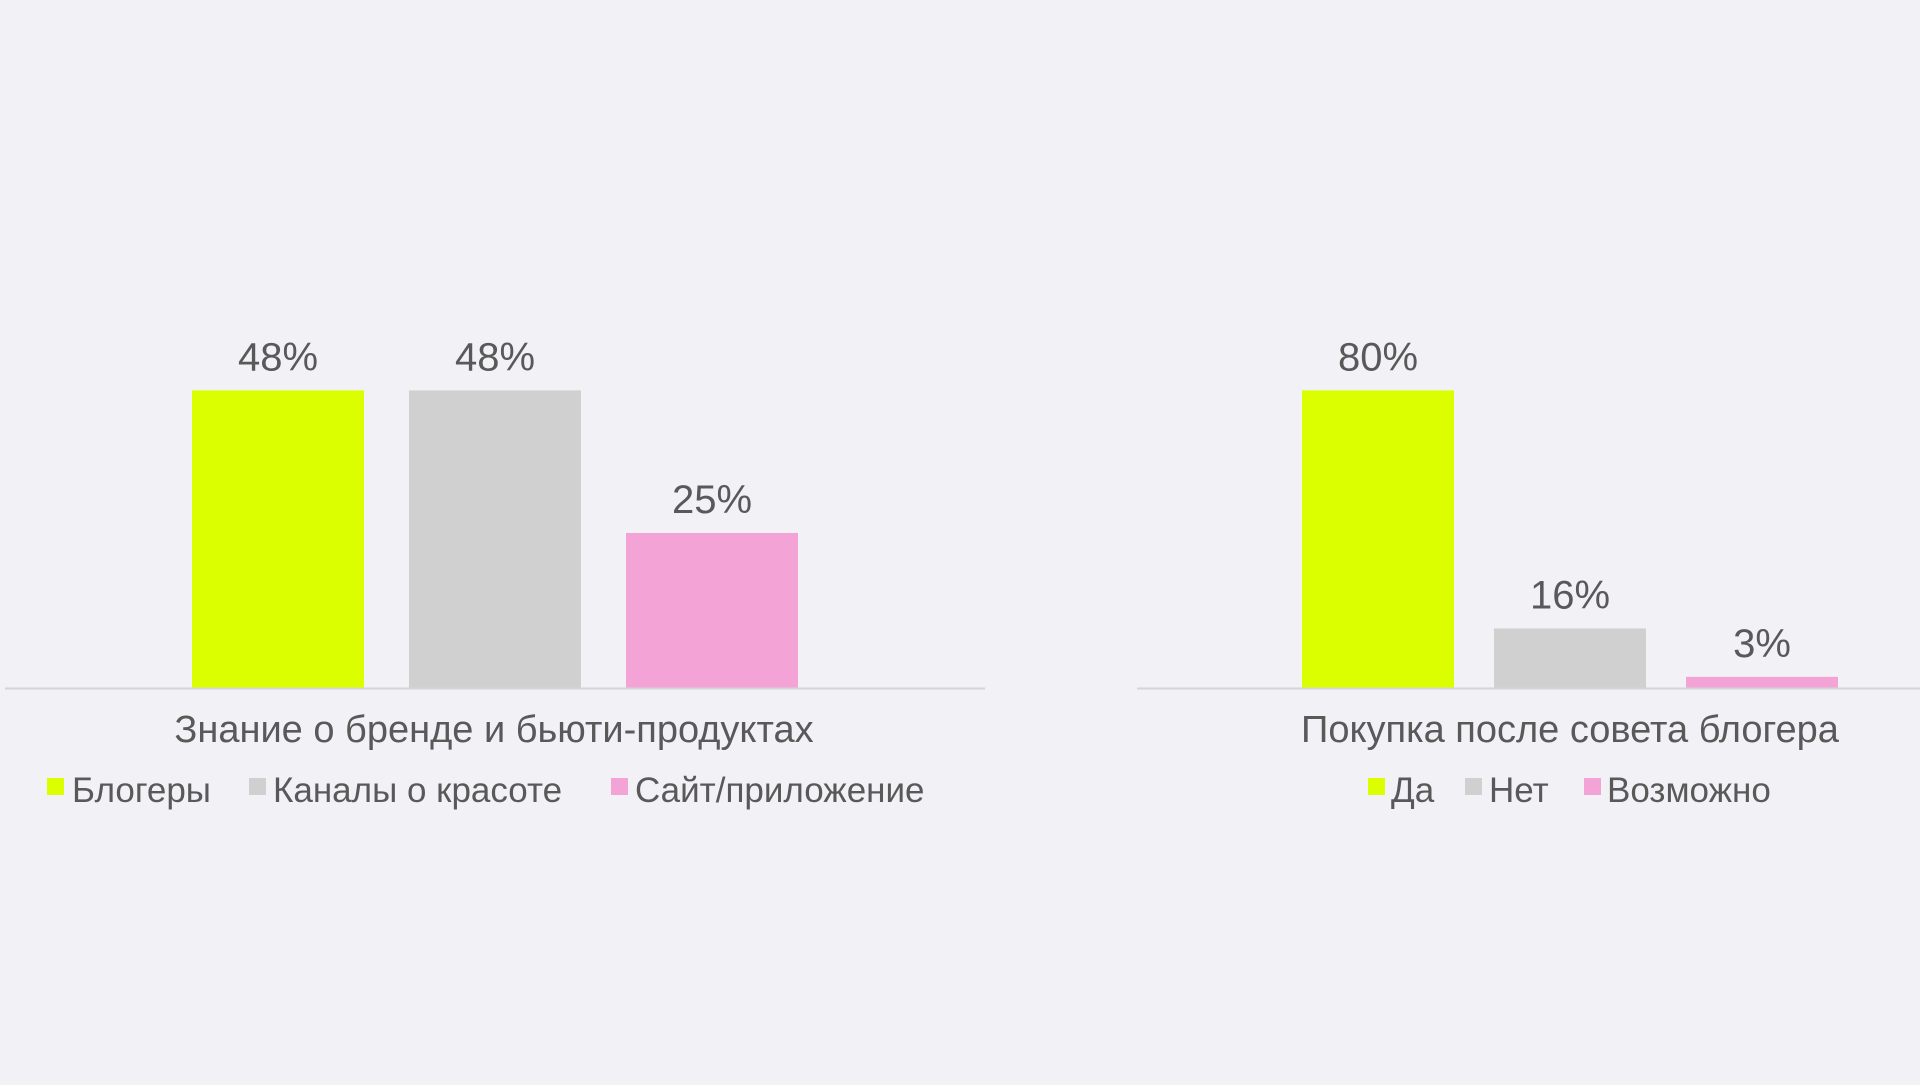  Describe the element at coordinates (780, 790) in the screenshot. I see `legend-label: Сайт/приложение` at that location.